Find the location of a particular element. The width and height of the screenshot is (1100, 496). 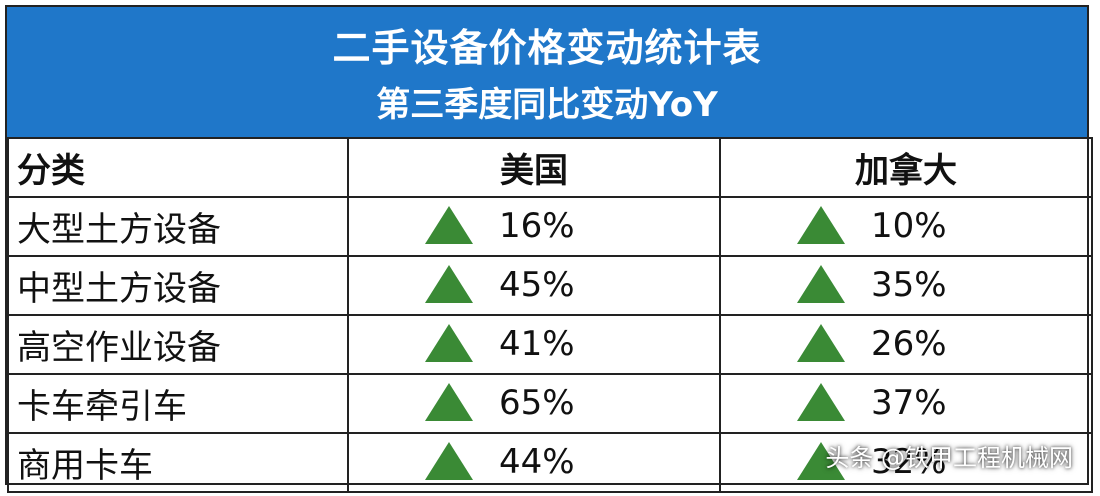

row-category: 高空作业设备 is located at coordinates (178, 344).